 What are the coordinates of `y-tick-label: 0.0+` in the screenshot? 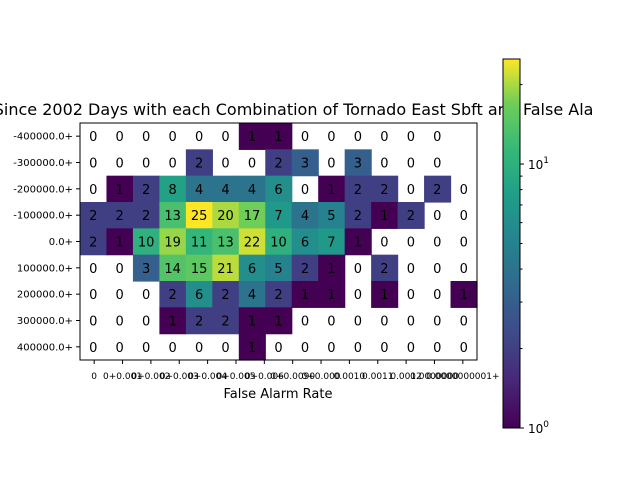 It's located at (61, 242).